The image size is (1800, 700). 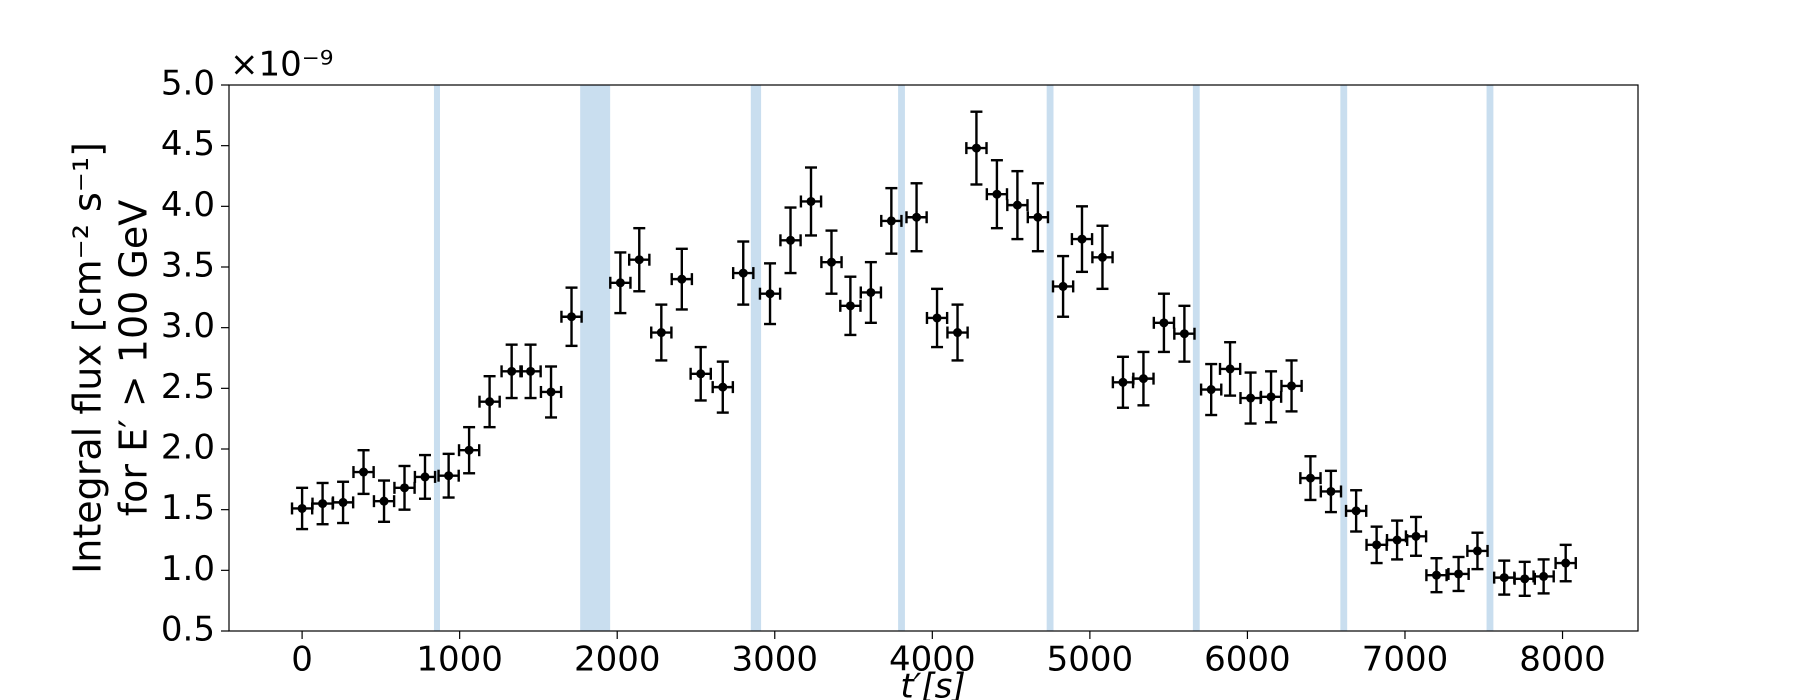 What do you see at coordinates (188, 144) in the screenshot?
I see `y-tick-label: 4.5` at bounding box center [188, 144].